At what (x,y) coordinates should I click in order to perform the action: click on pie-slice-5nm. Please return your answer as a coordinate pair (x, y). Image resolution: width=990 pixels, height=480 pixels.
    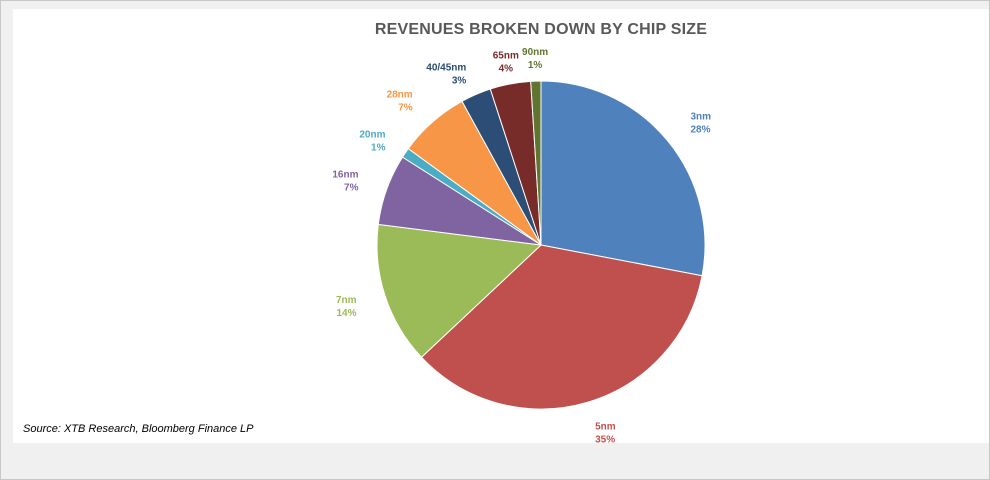
    Looking at the image, I should click on (561, 327).